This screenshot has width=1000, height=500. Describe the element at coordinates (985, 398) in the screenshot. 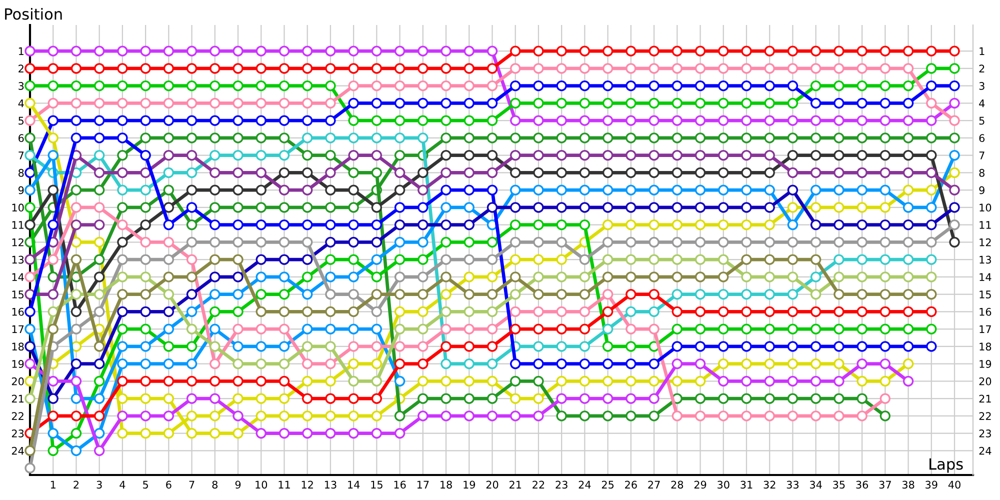

I see `y2-tick-label: 21` at that location.